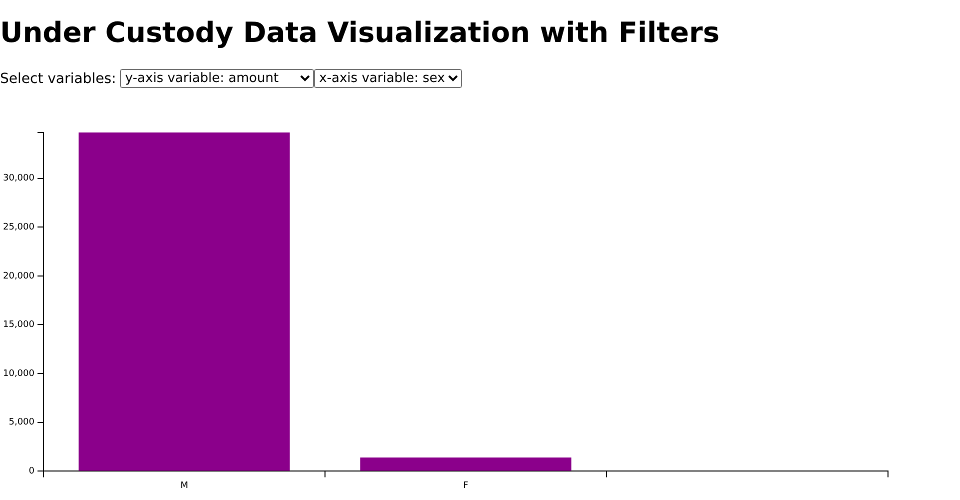 This screenshot has height=500, width=960. Describe the element at coordinates (18, 373) in the screenshot. I see `y-tick-label: 10,000` at that location.